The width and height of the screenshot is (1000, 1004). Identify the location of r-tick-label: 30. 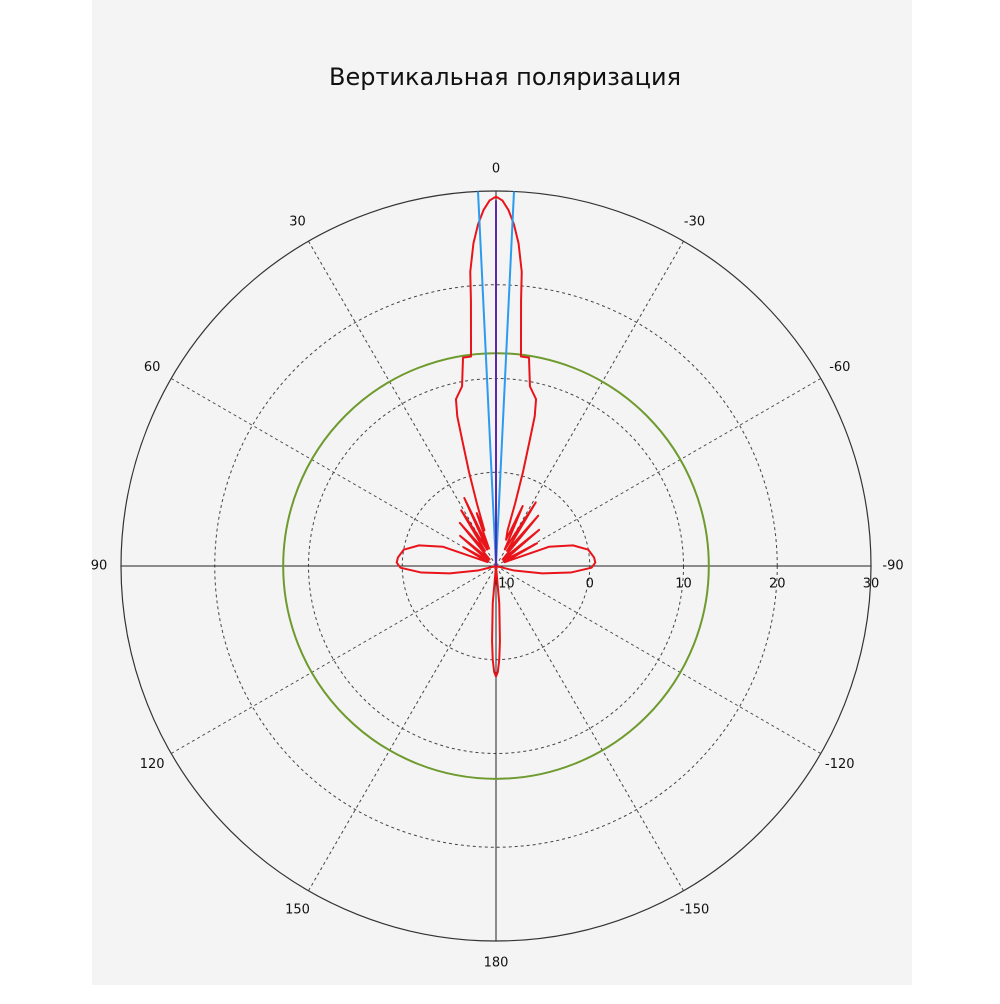
(871, 584).